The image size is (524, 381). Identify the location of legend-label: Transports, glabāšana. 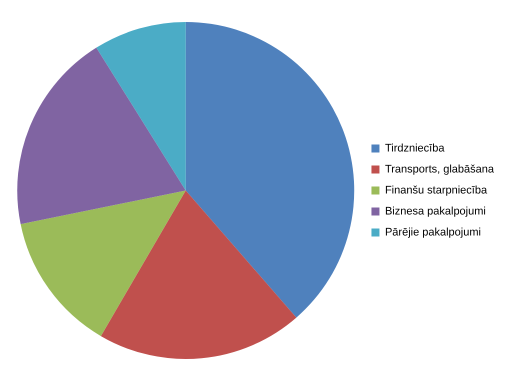
(439, 170).